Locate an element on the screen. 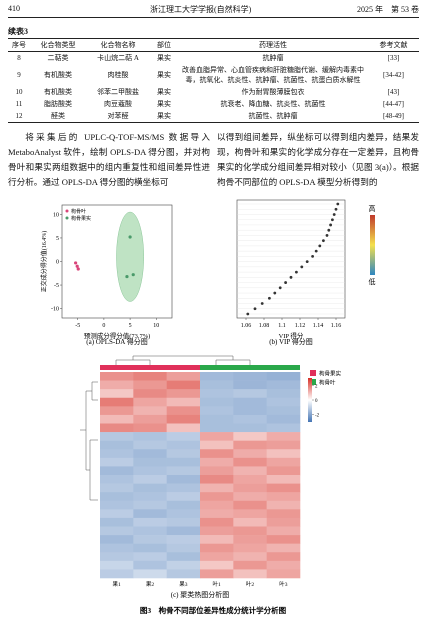  group-bar is located at coordinates (250, 367).